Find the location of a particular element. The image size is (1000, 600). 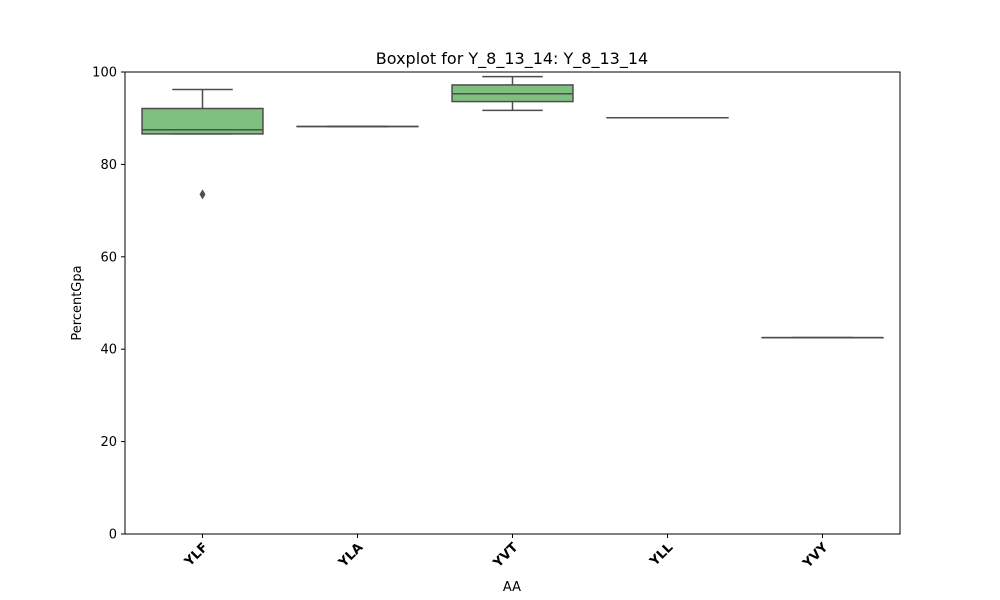

x-tick-label: YLA is located at coordinates (350, 555).